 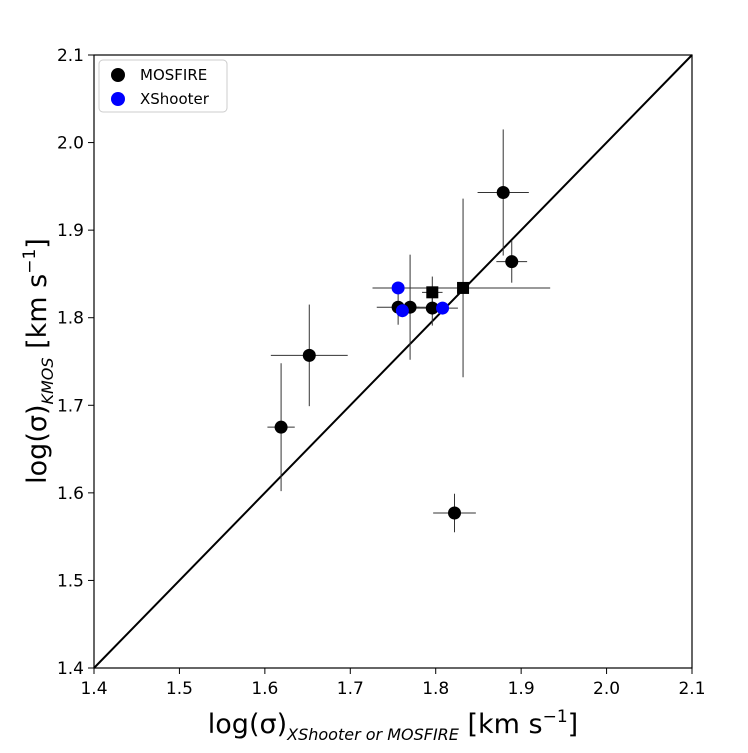 I want to click on data-markers, so click(x=396, y=352).